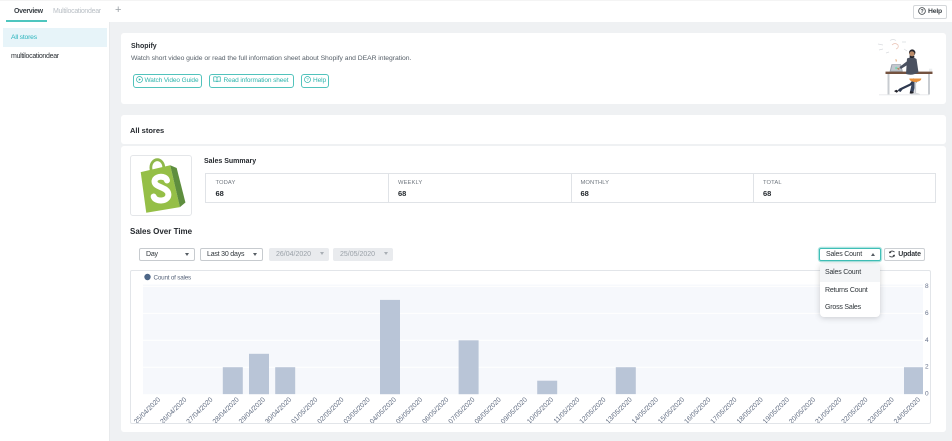 This screenshot has height=441, width=952. What do you see at coordinates (409, 409) in the screenshot?
I see `svg-text: 05/05/2020` at bounding box center [409, 409].